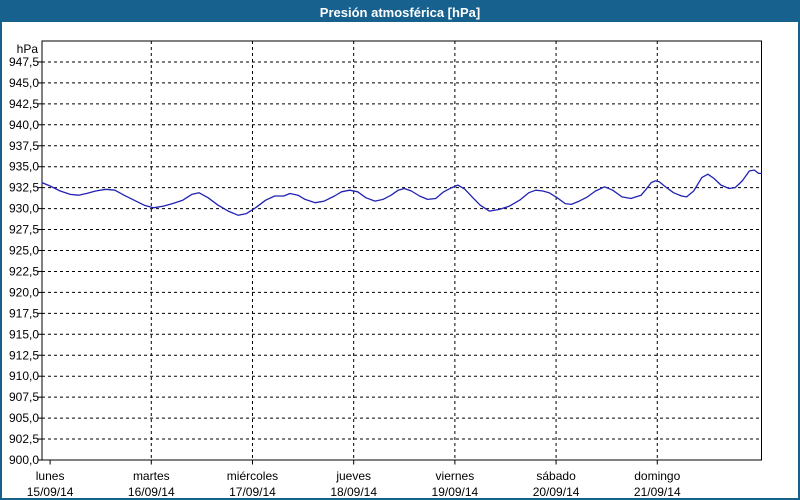 Image resolution: width=800 pixels, height=500 pixels. Describe the element at coordinates (353, 491) in the screenshot. I see `x-date-label: 18/09/14` at that location.